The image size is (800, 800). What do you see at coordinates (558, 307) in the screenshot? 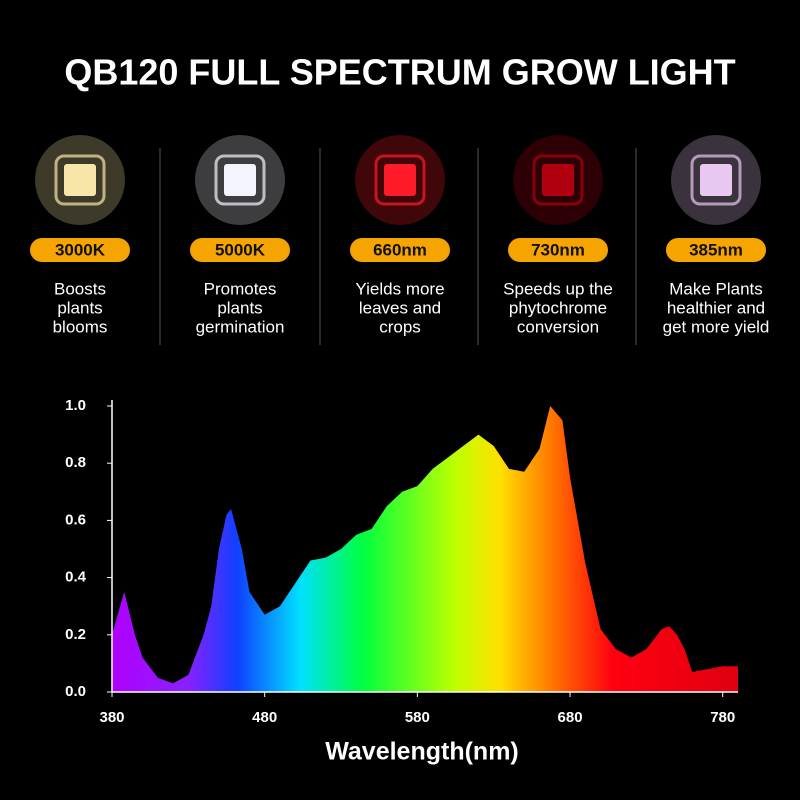
I see `description: phytochrome` at bounding box center [558, 307].